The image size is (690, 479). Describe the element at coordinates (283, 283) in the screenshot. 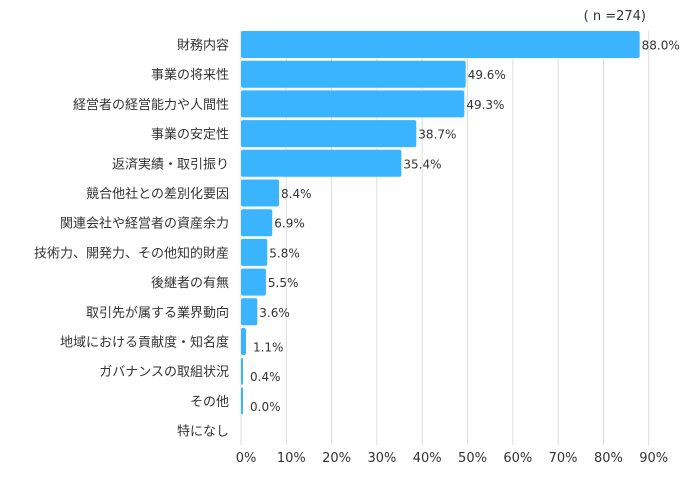

I see `data-label: 5.5%` at that location.